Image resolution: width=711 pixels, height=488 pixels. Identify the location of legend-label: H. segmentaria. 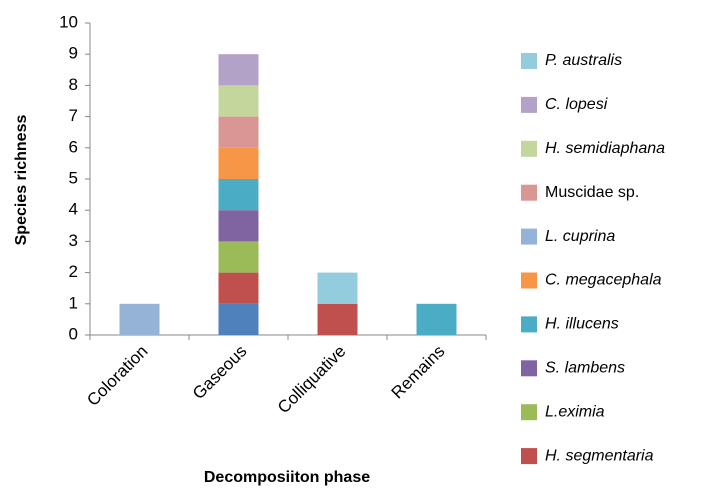
(599, 455).